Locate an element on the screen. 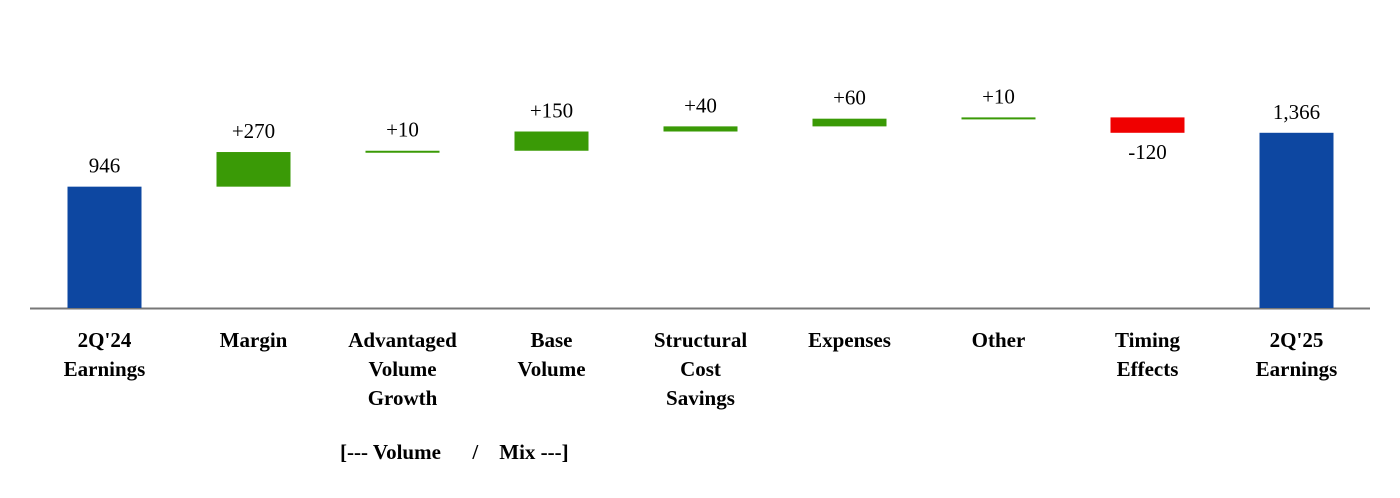 The width and height of the screenshot is (1400, 498). x-tick-label: Advantaged Volume Growth is located at coordinates (402, 369).